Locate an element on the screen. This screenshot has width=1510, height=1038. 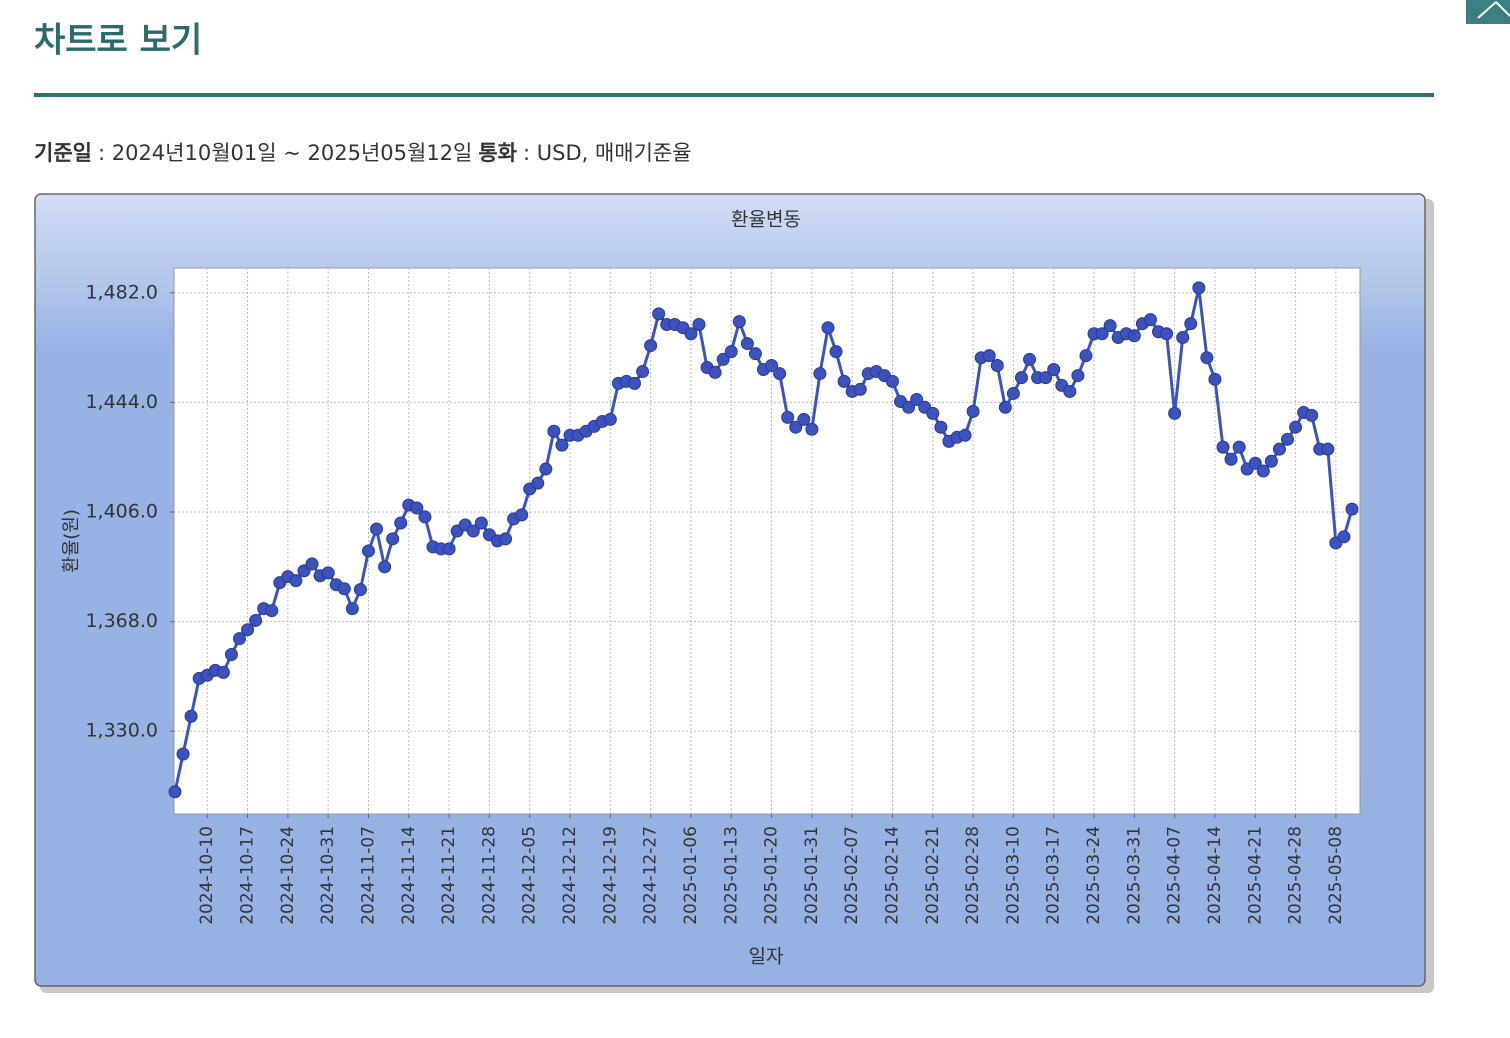
divider is located at coordinates (734, 95).